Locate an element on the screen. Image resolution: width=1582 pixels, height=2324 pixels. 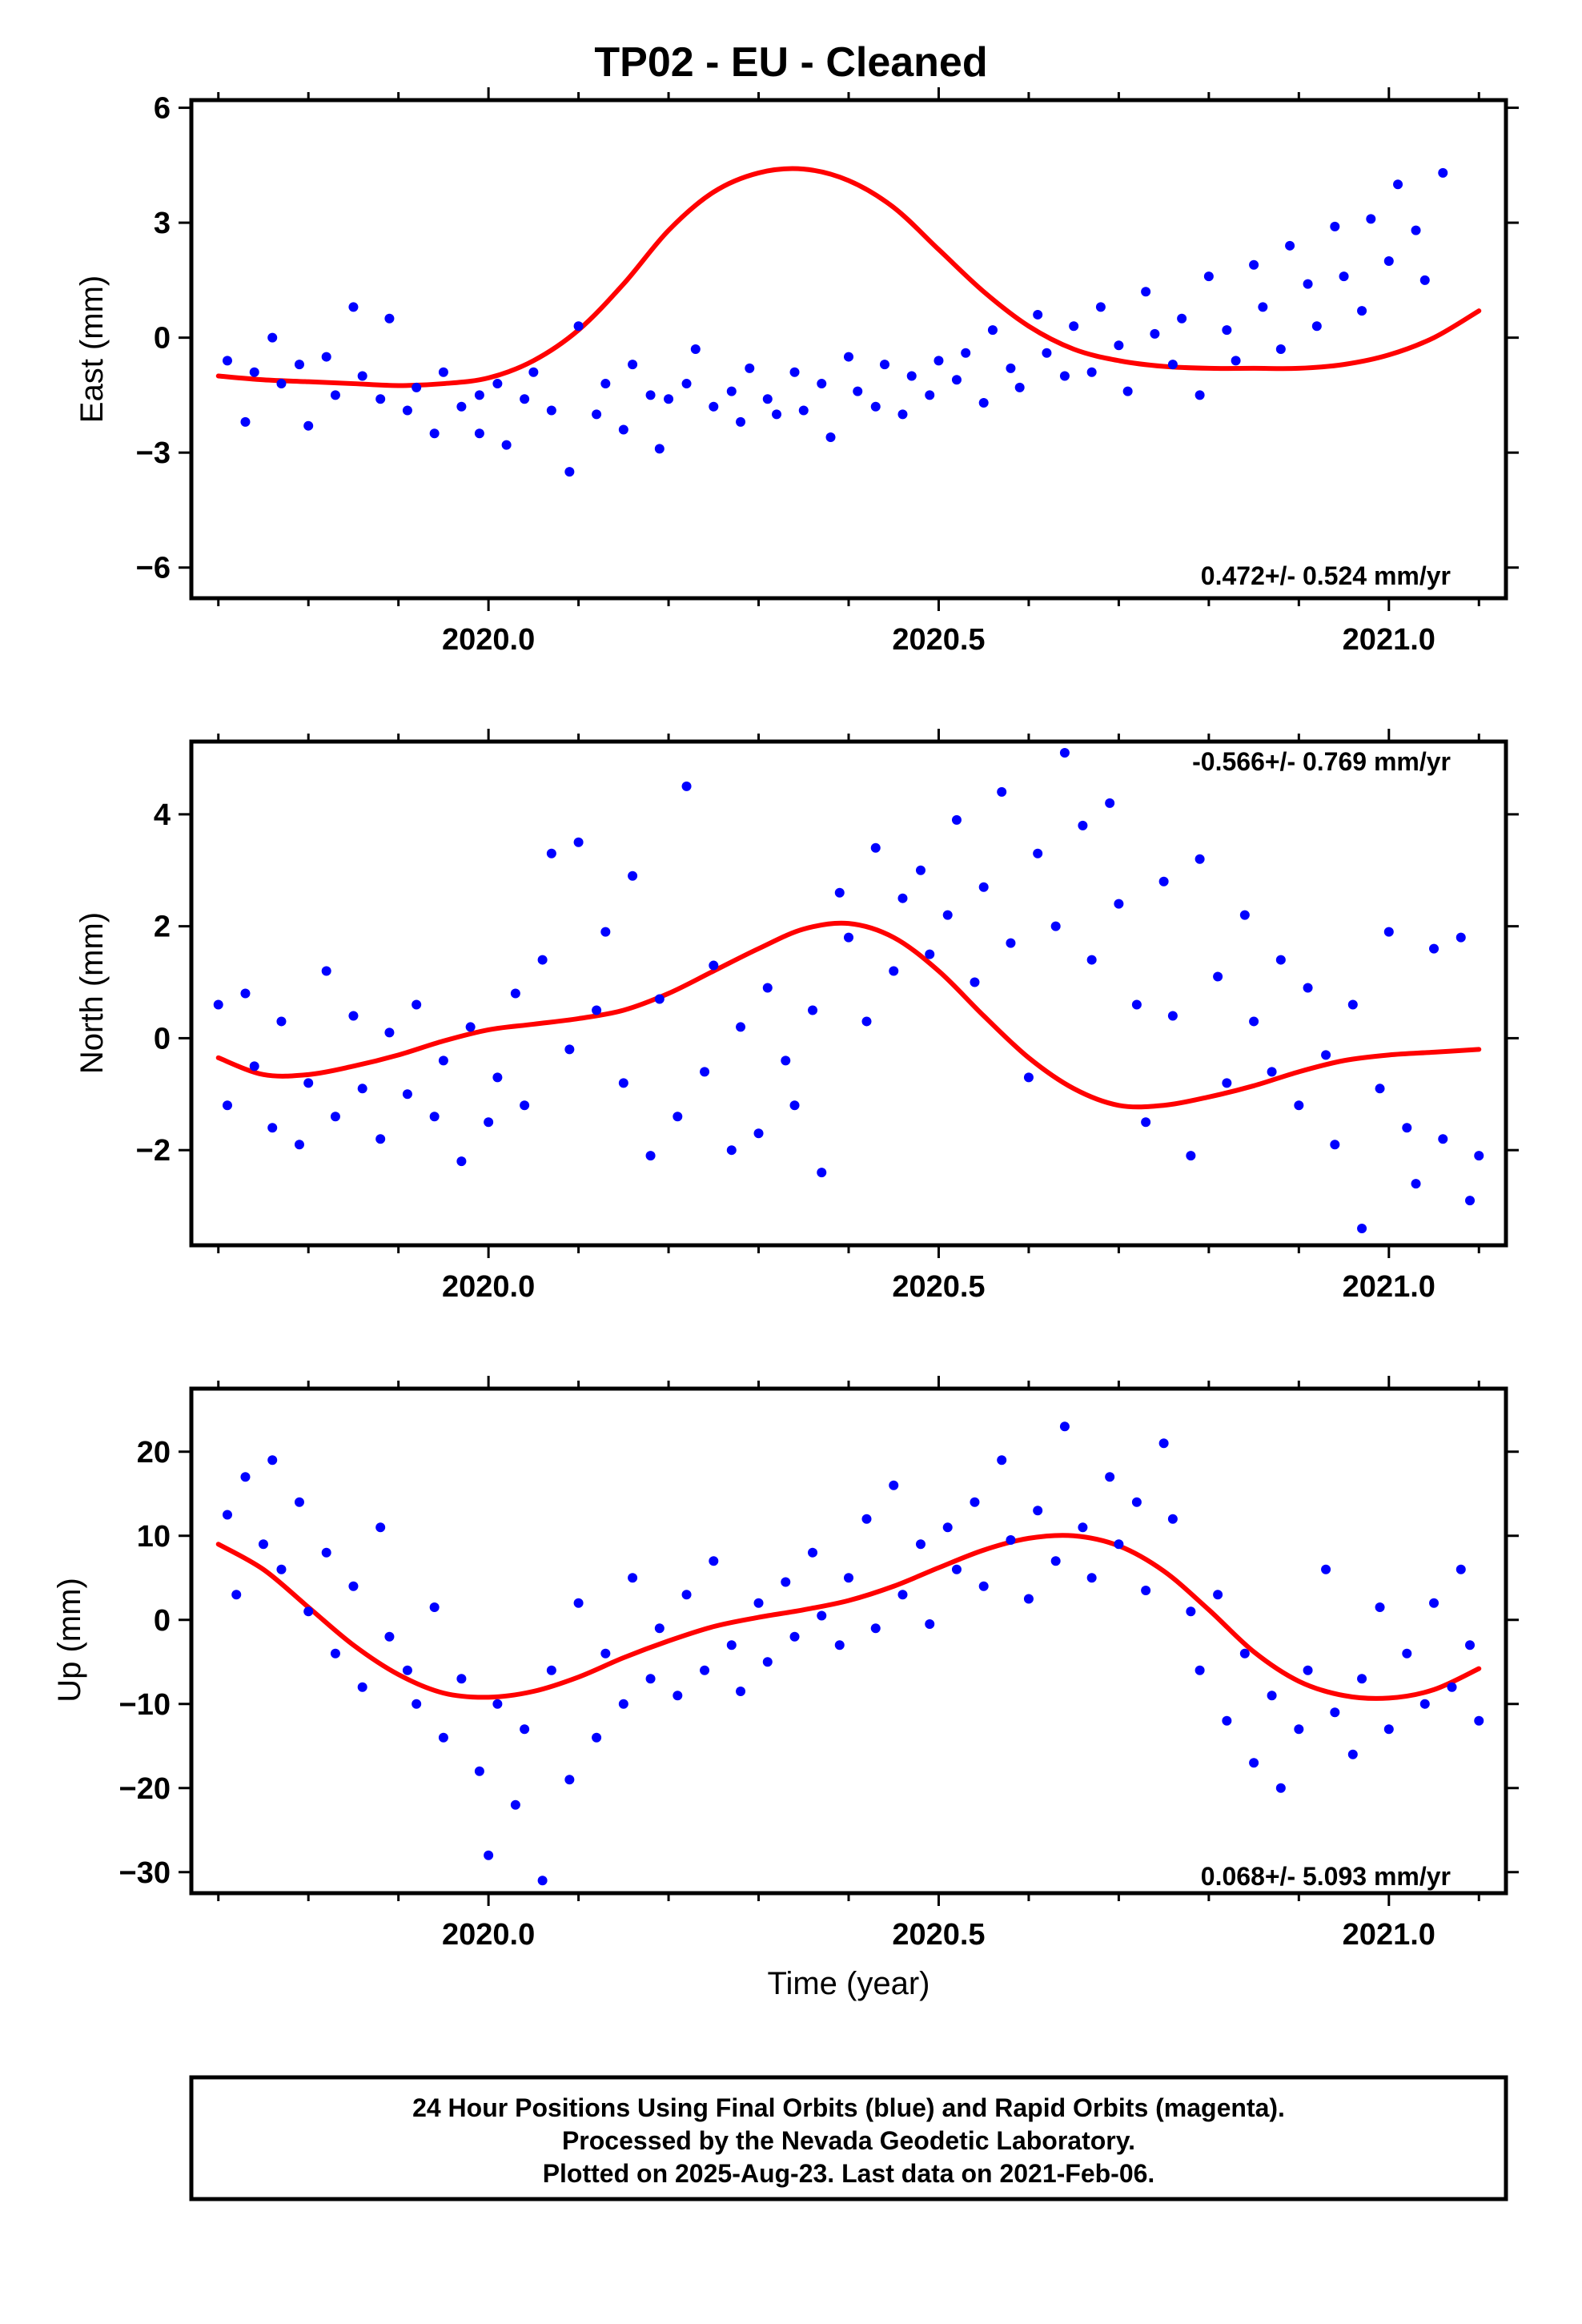
fit-curve is located at coordinates (848, 1015).